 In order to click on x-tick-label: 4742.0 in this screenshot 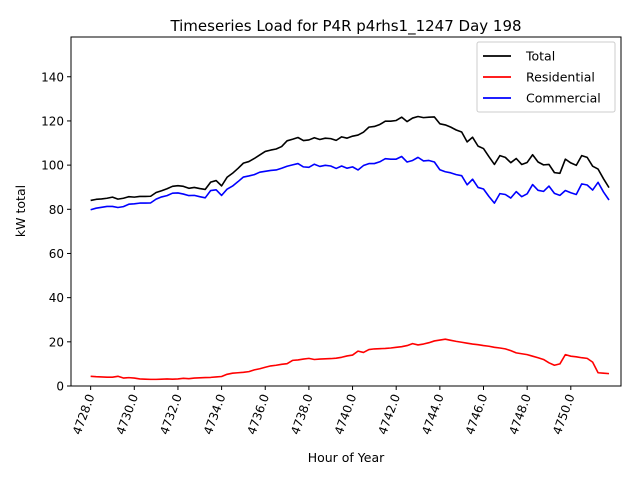, I will do `click(389, 414)`.